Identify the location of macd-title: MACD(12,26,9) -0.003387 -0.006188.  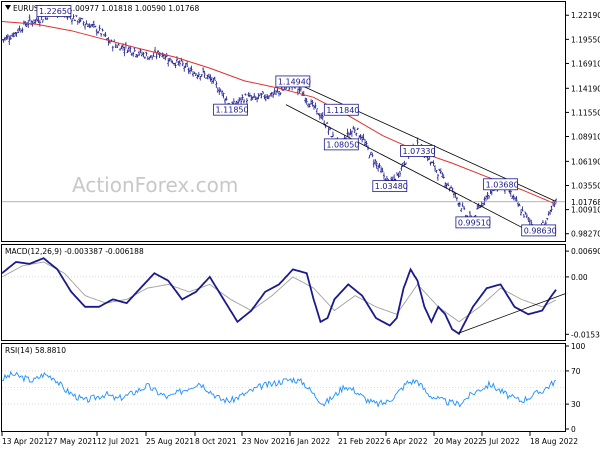
(74, 251).